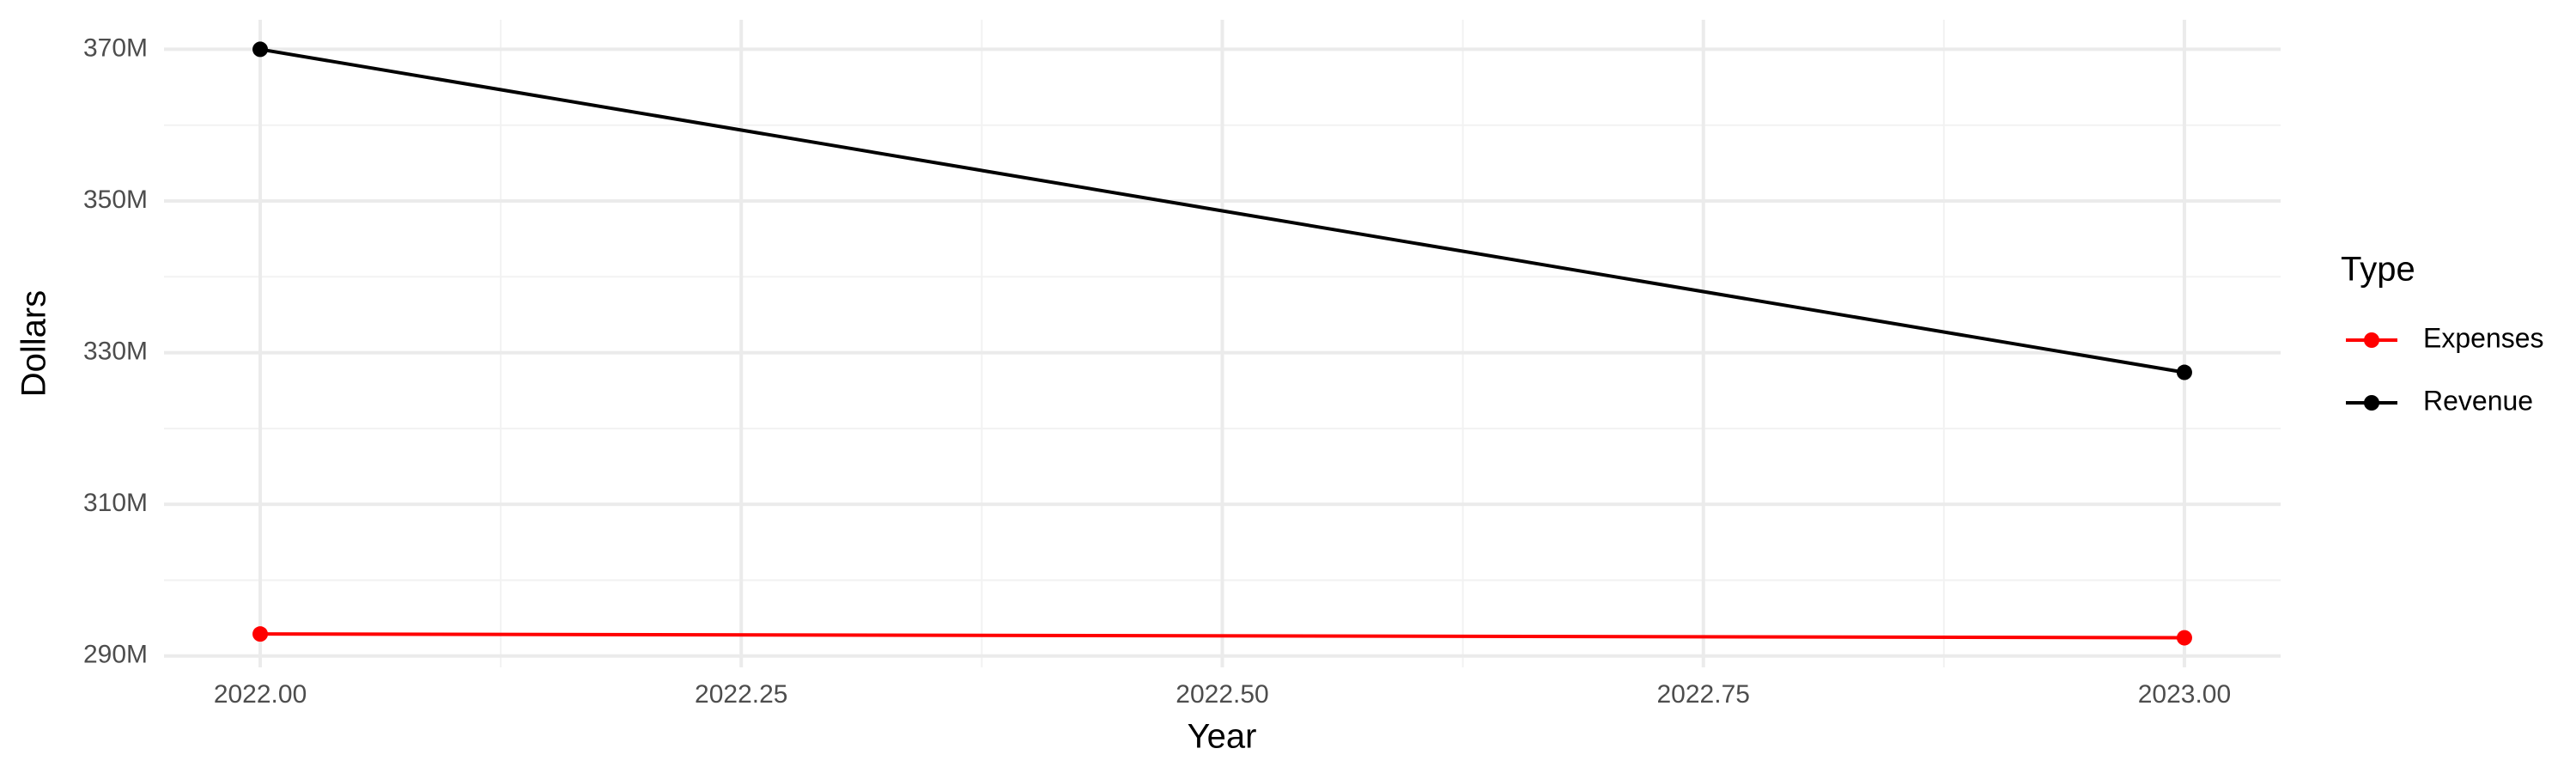 The height and width of the screenshot is (773, 2576). What do you see at coordinates (116, 503) in the screenshot?
I see `y-tick-label: 310M` at bounding box center [116, 503].